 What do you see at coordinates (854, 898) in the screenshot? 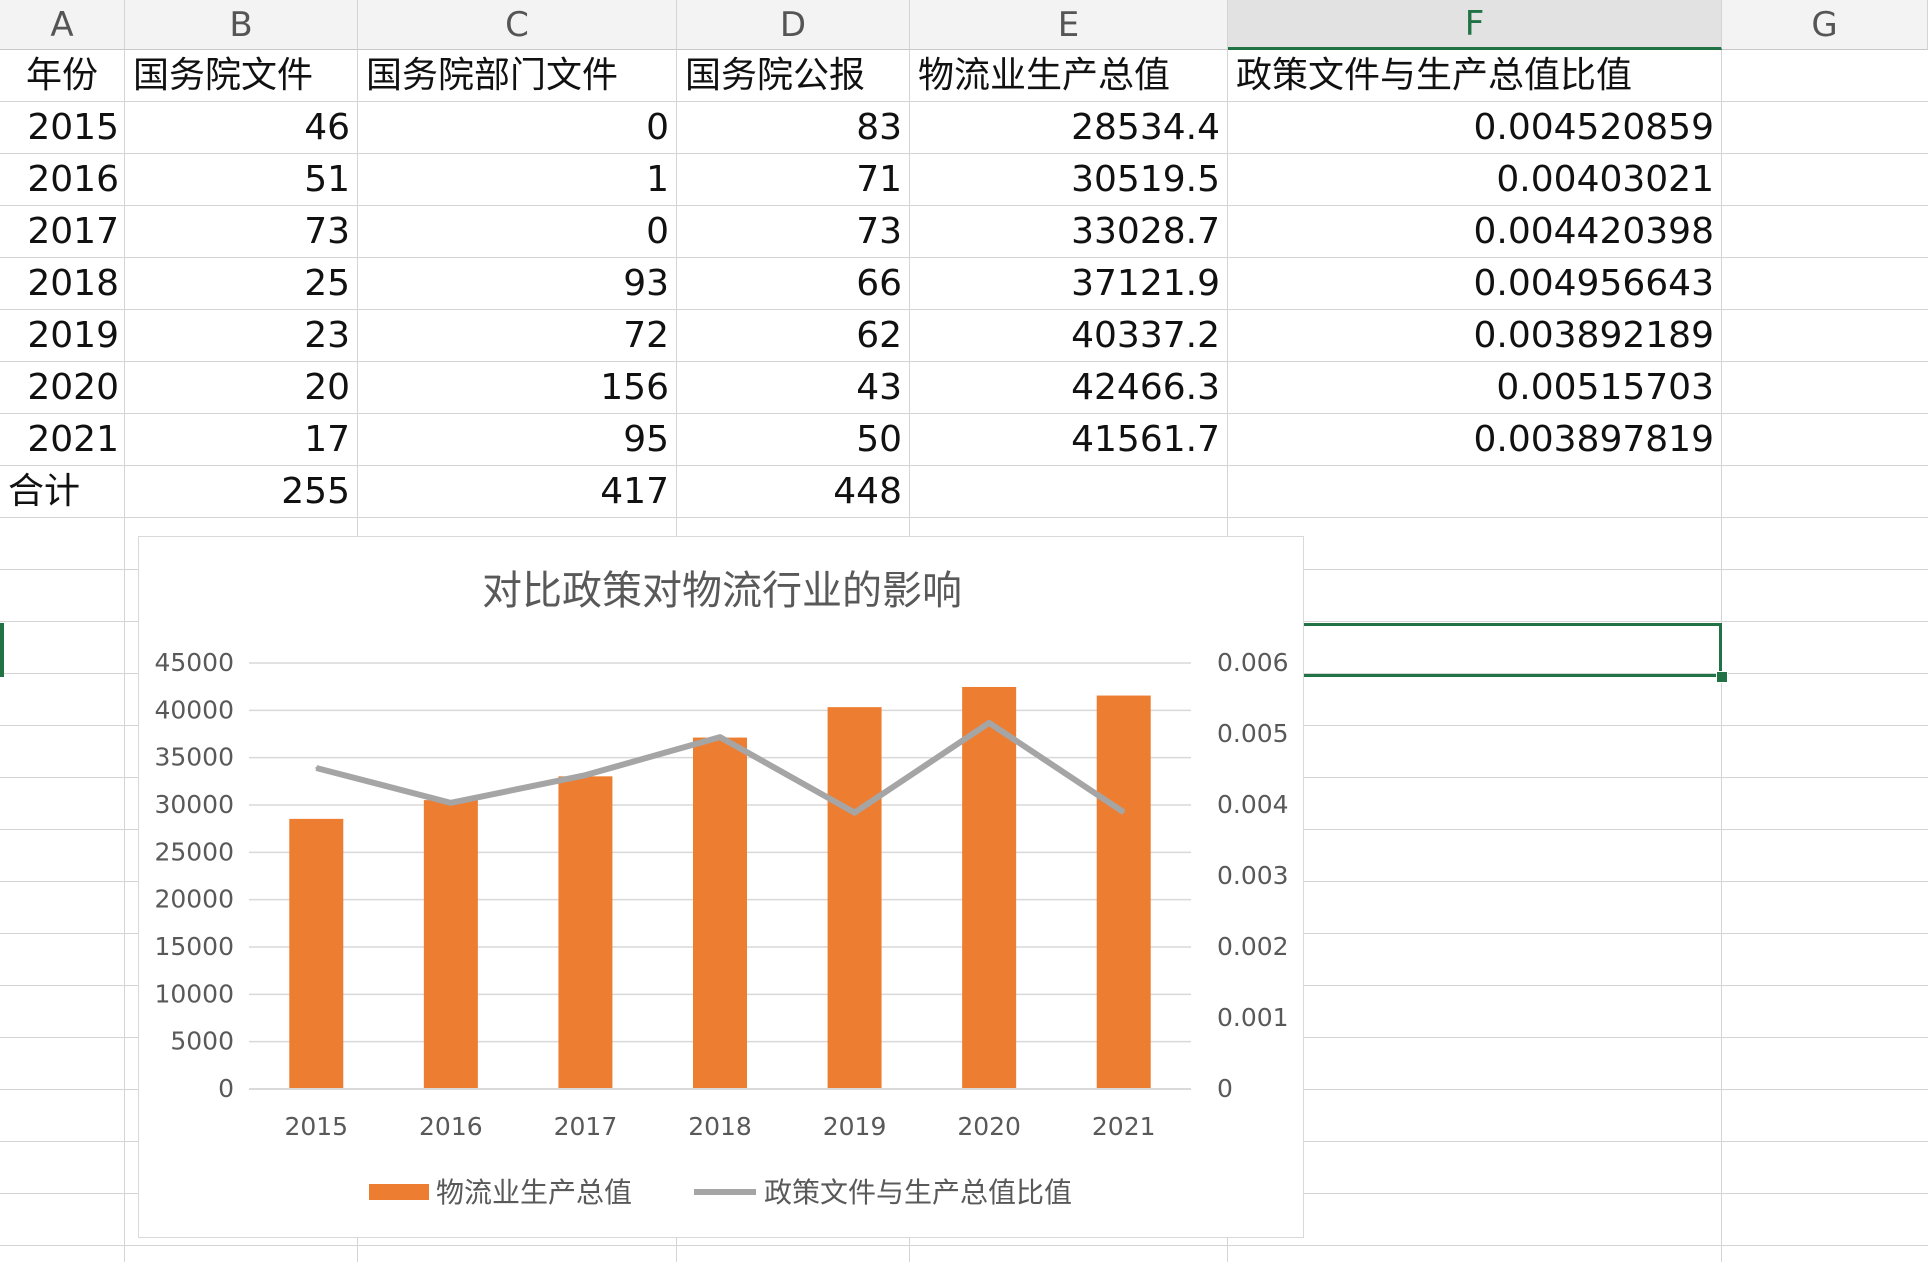
I see `bar-2019` at bounding box center [854, 898].